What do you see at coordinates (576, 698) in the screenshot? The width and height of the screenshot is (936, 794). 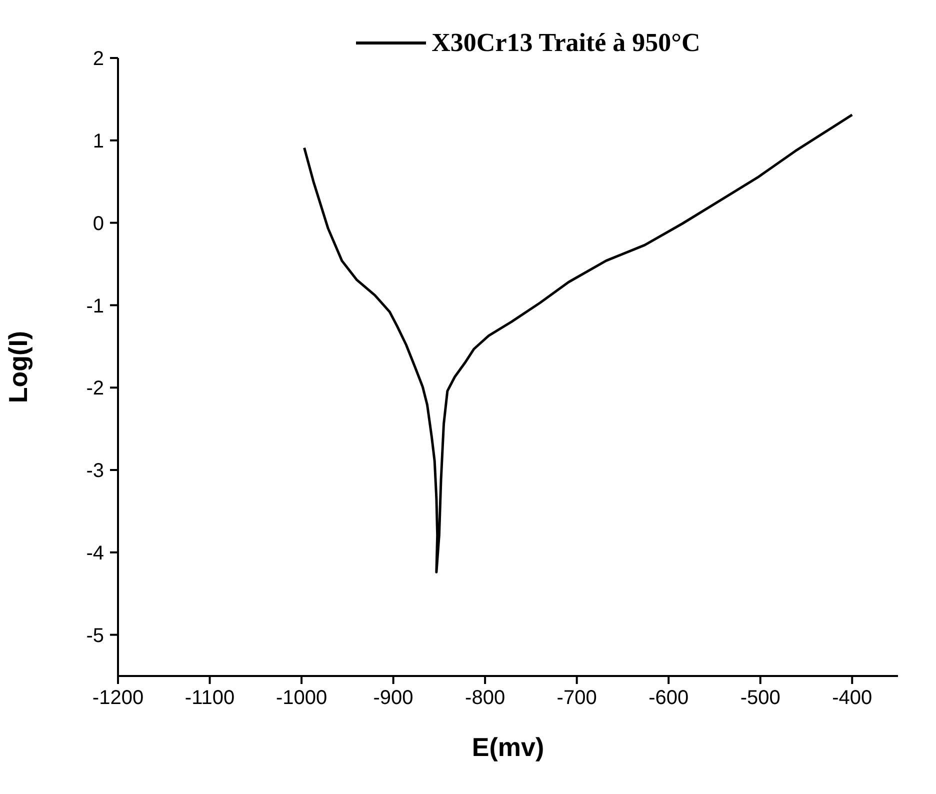 I see `x-tick-label: -700` at bounding box center [576, 698].